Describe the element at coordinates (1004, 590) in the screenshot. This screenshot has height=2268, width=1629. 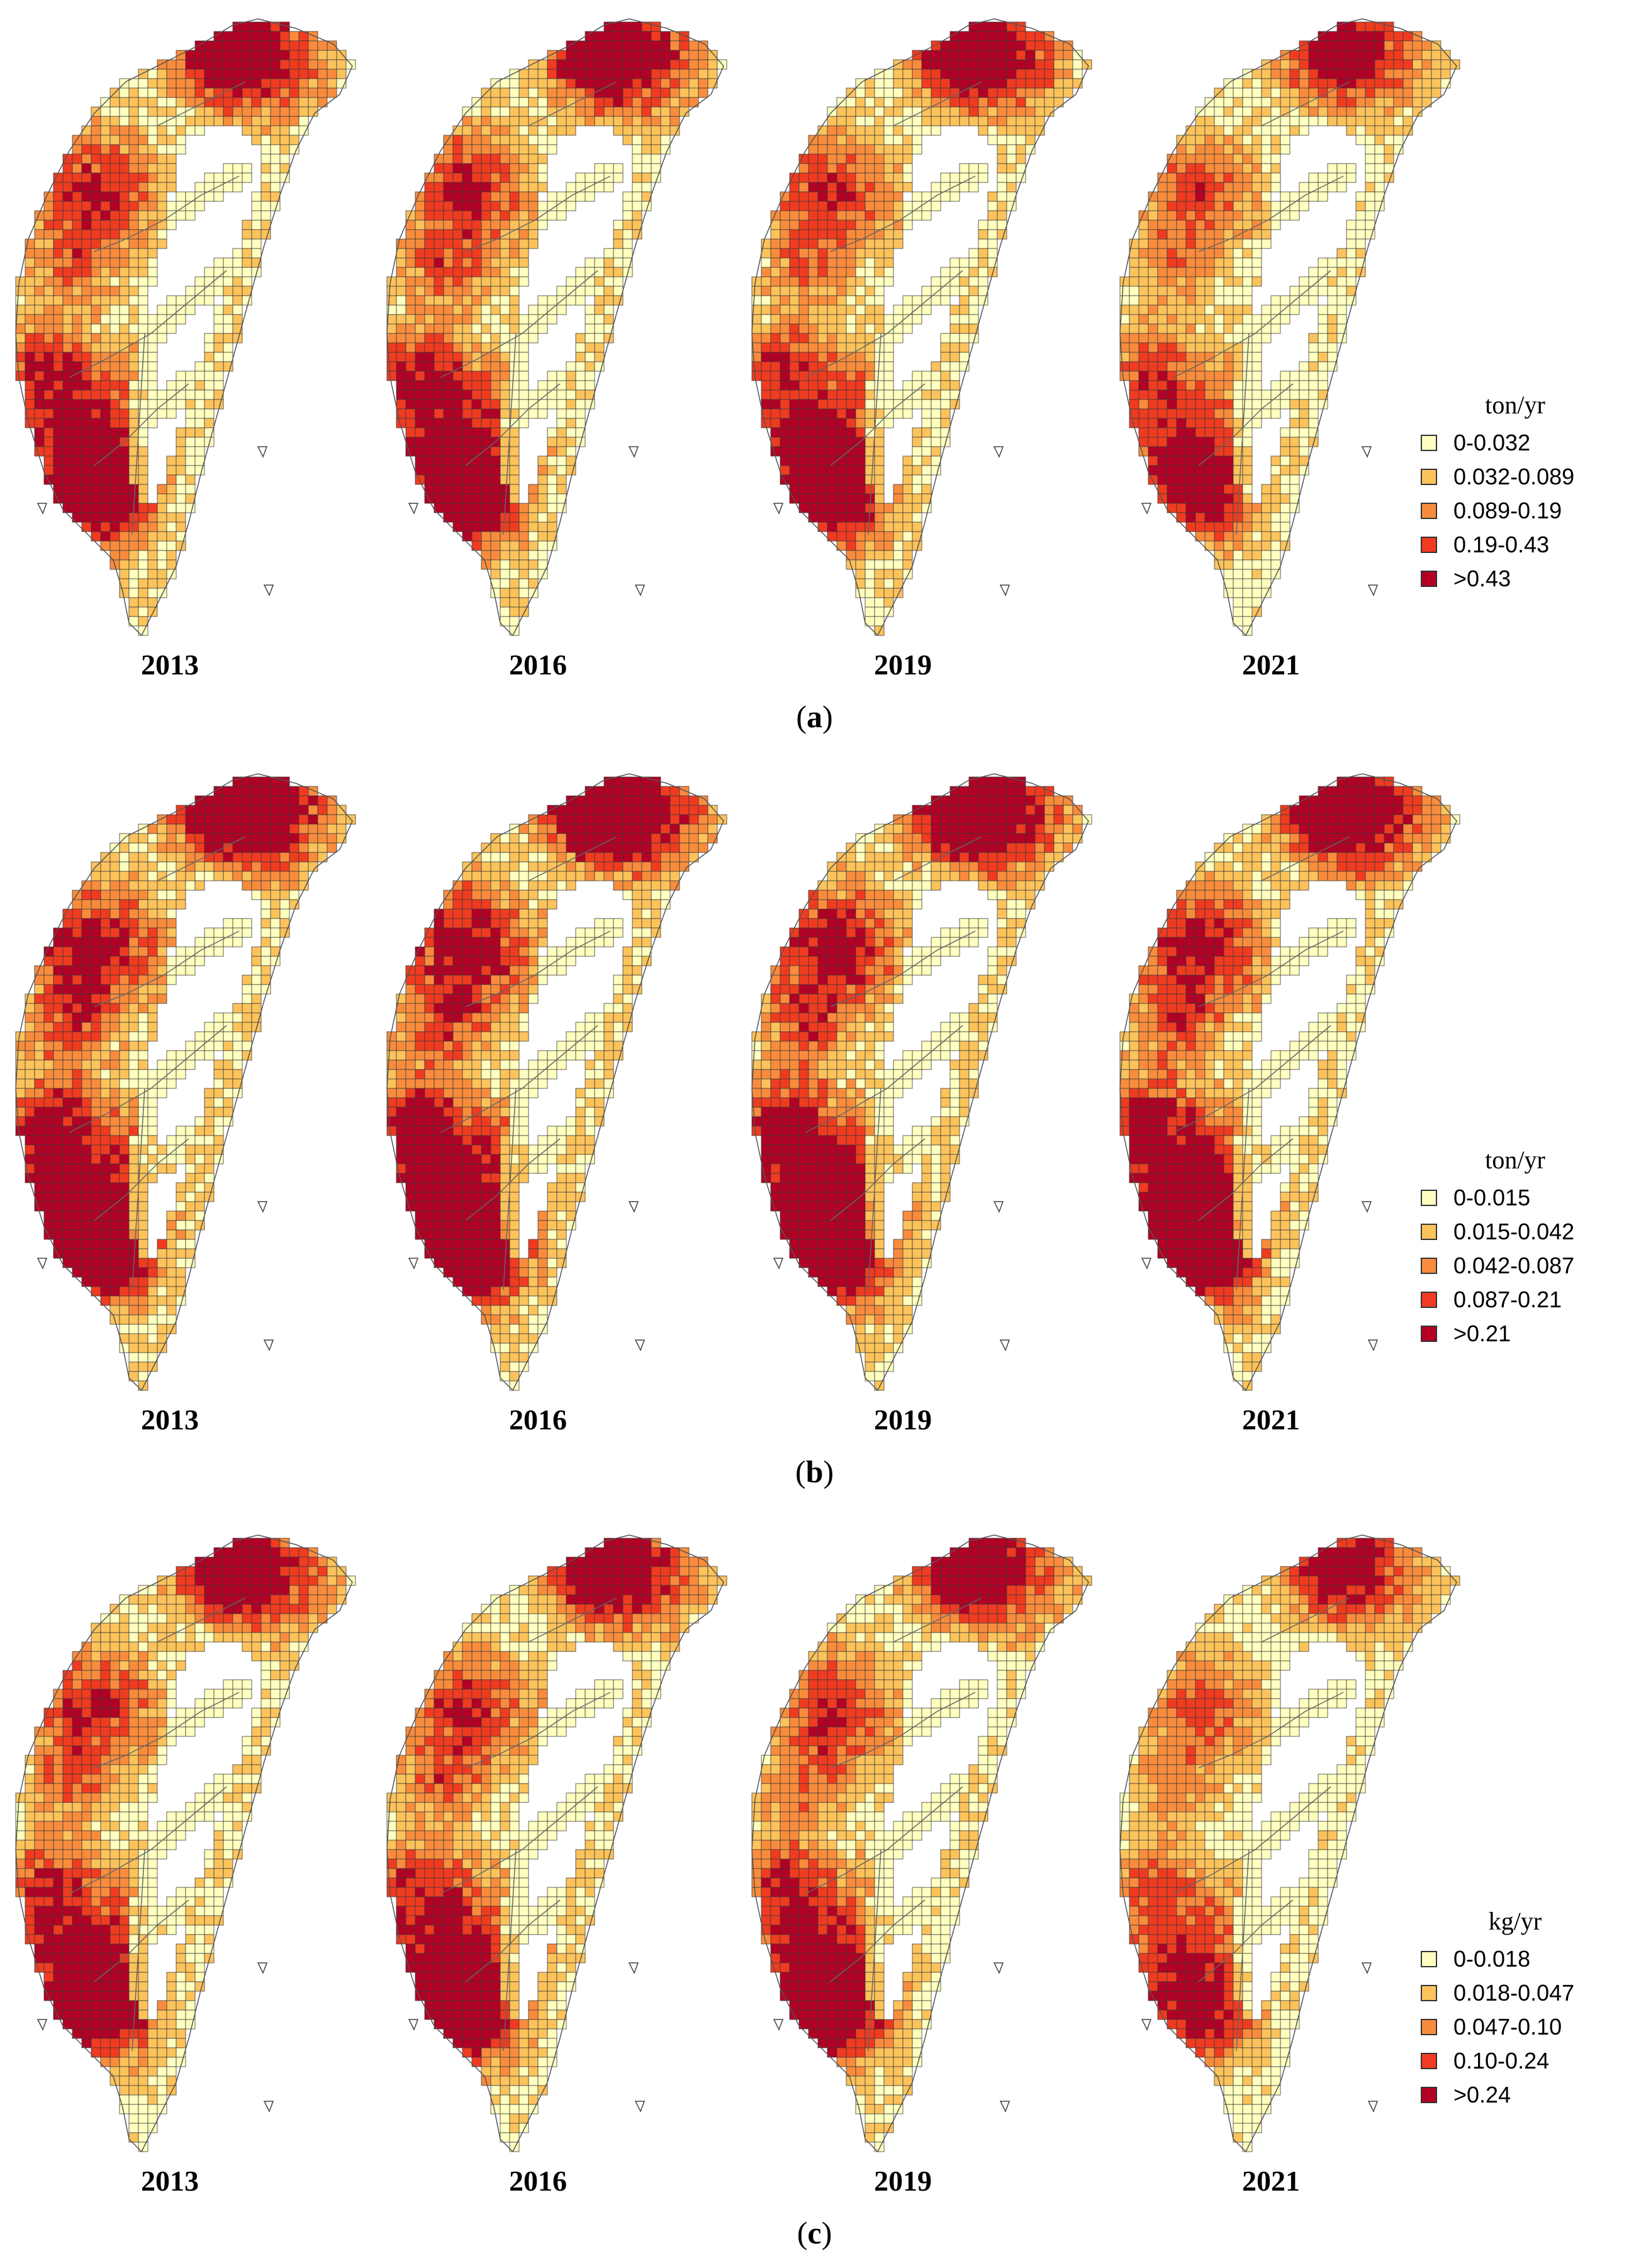
I see `islet` at that location.